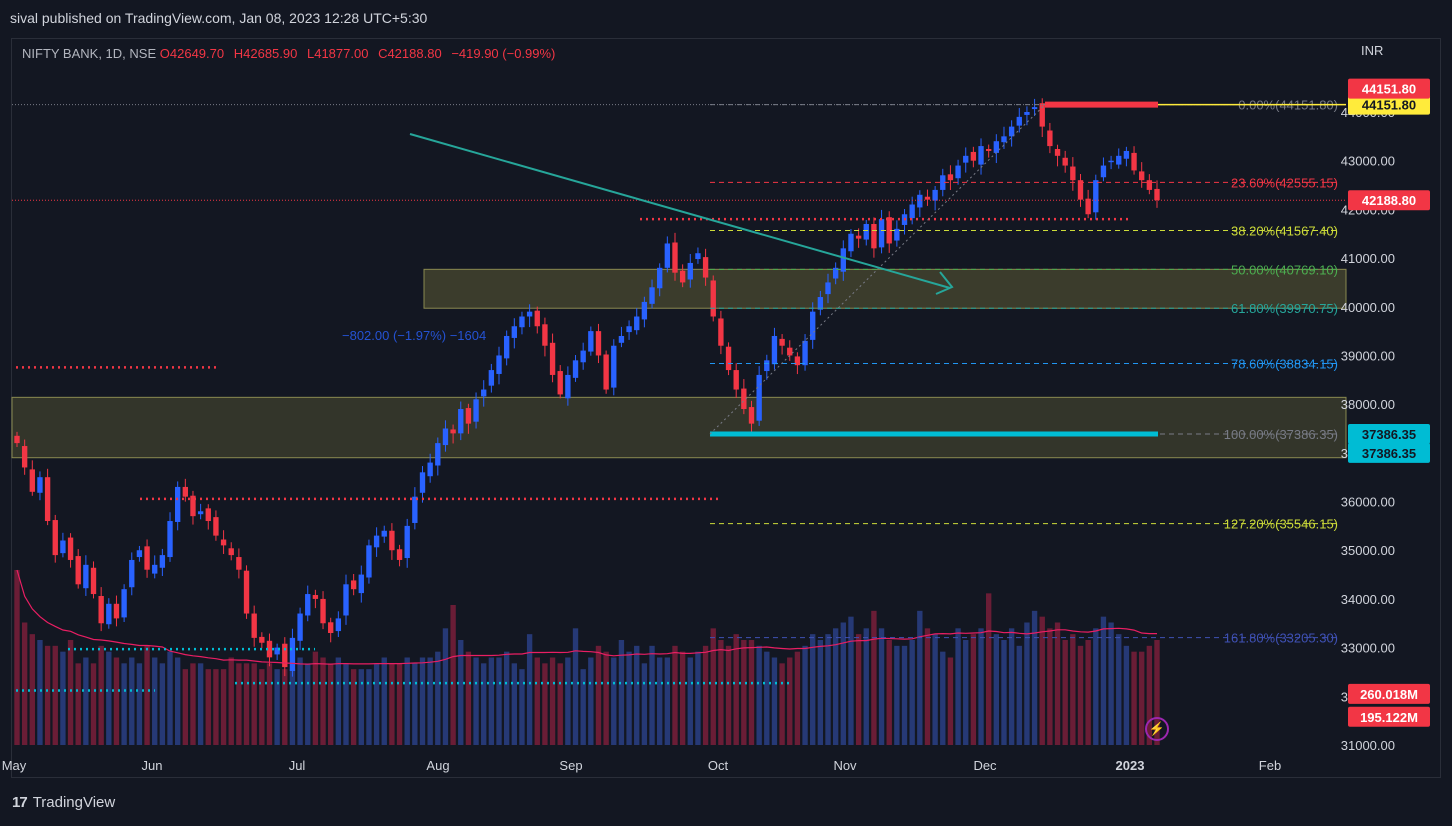 Image resolution: width=1452 pixels, height=826 pixels. What do you see at coordinates (1284, 230) in the screenshot?
I see `fib-level-label: 38.20%(41567.40)` at bounding box center [1284, 230].